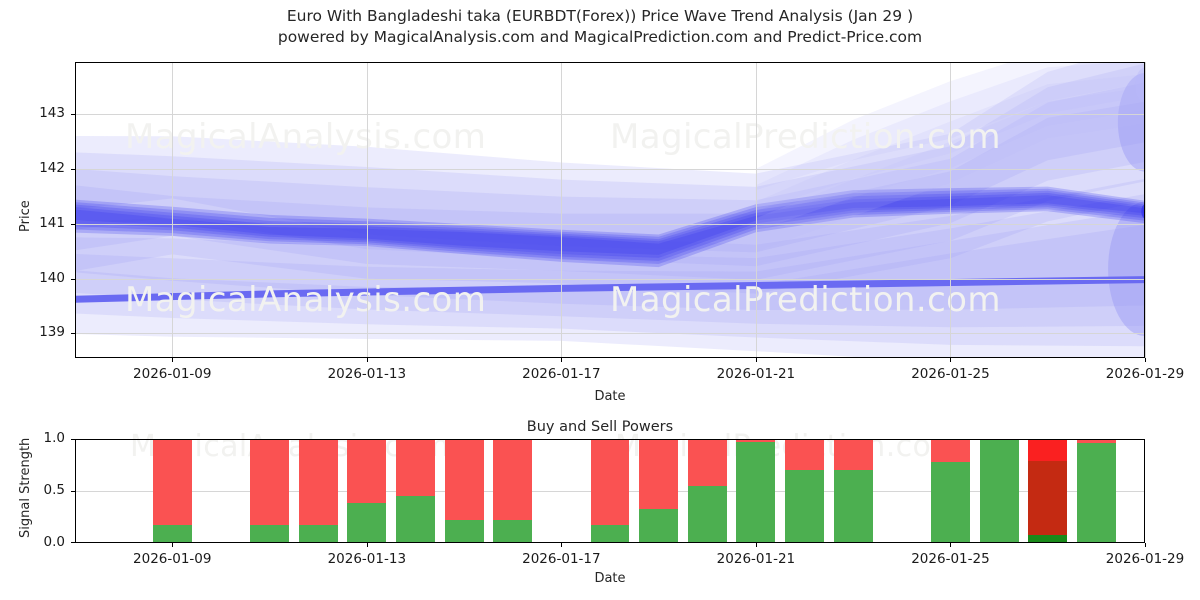 This screenshot has height=600, width=1200. I want to click on y-tick-label: 1.0, so click(54, 438).